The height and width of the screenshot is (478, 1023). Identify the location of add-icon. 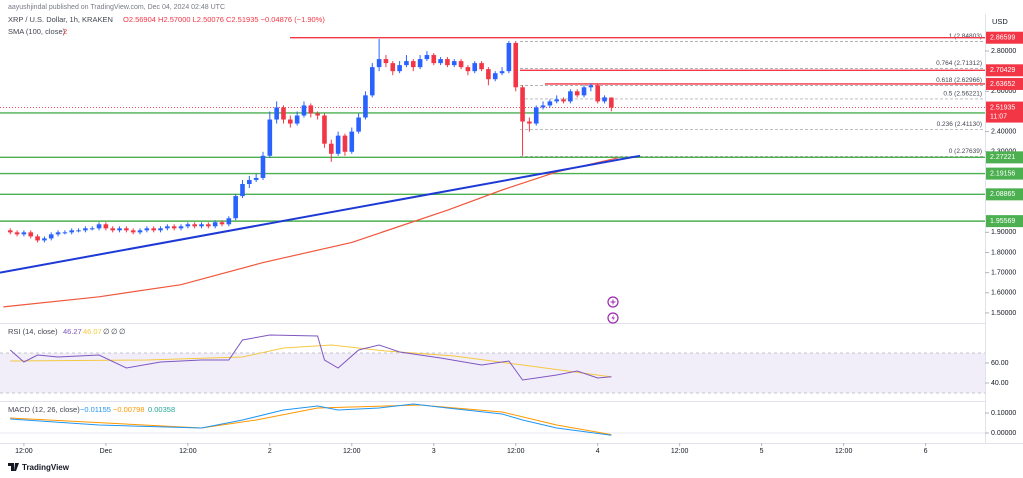
(613, 302).